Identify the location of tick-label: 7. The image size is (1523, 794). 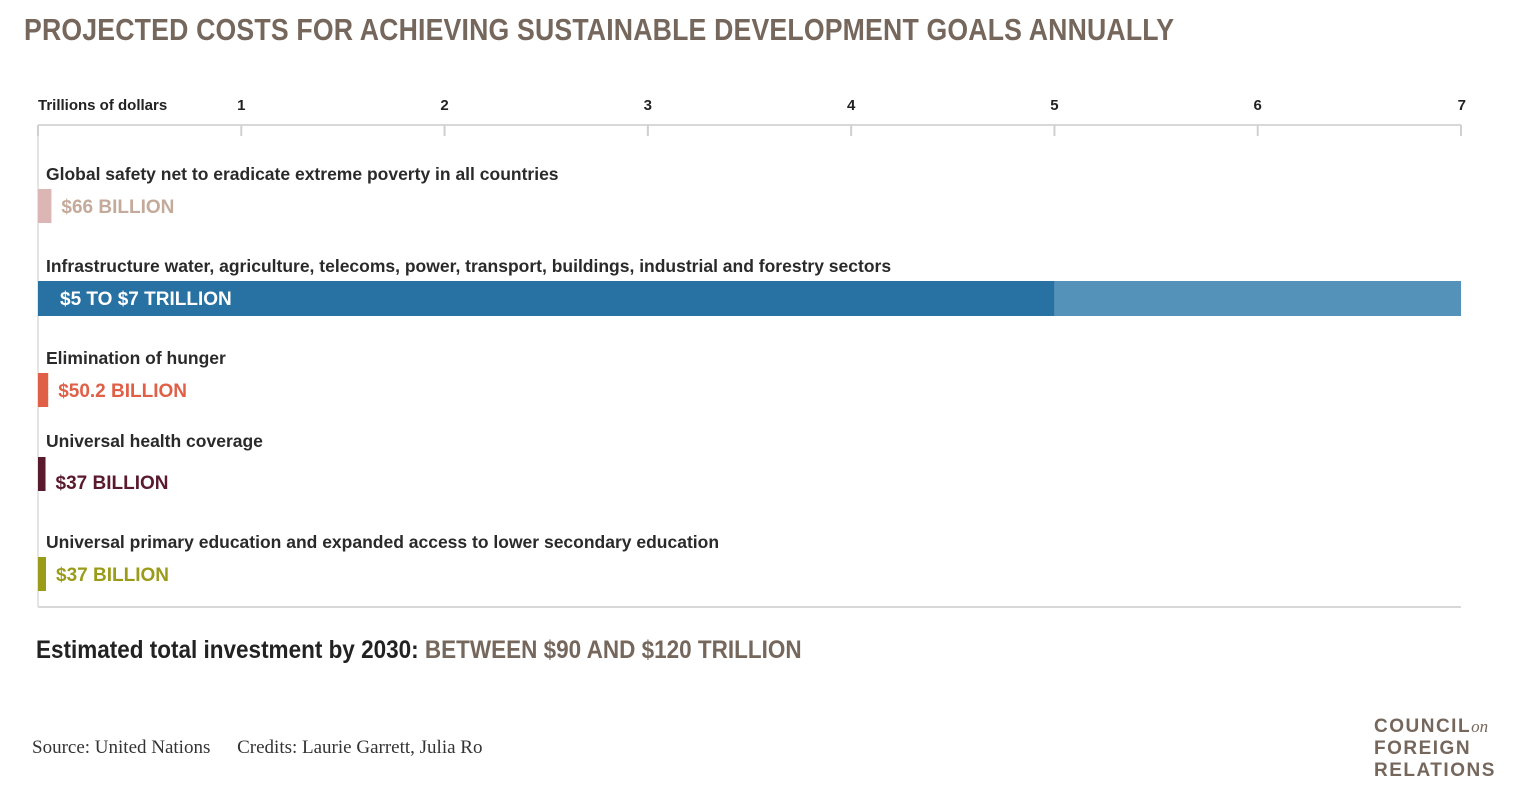
(1462, 105).